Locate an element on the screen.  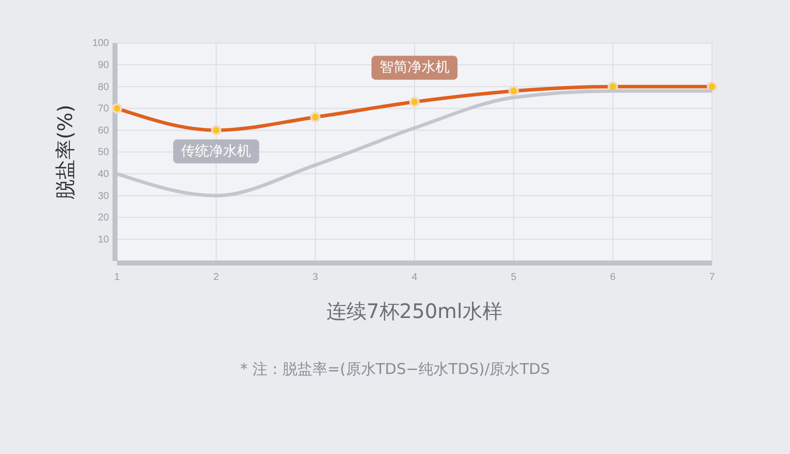
x-tick-label: 4 is located at coordinates (415, 278).